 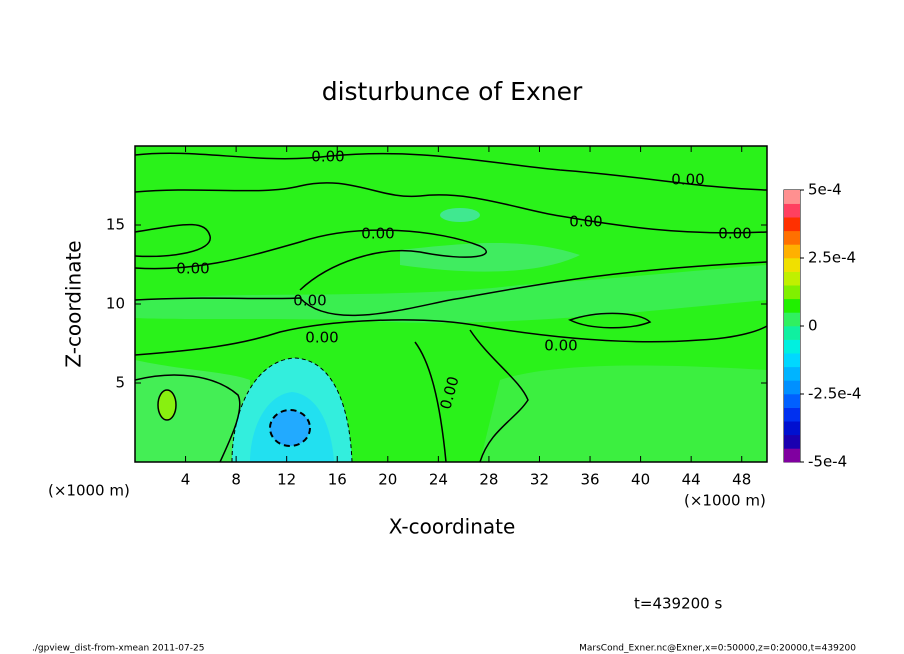 I want to click on x-tick-label: 16, so click(x=337, y=480).